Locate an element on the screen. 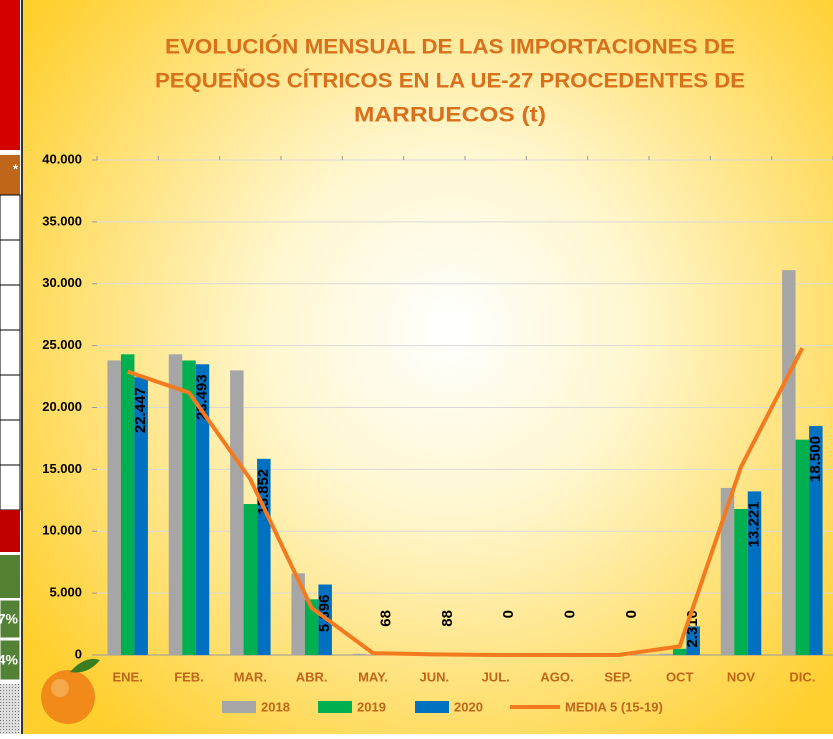 The image size is (833, 739). cell-text: * is located at coordinates (16, 168).